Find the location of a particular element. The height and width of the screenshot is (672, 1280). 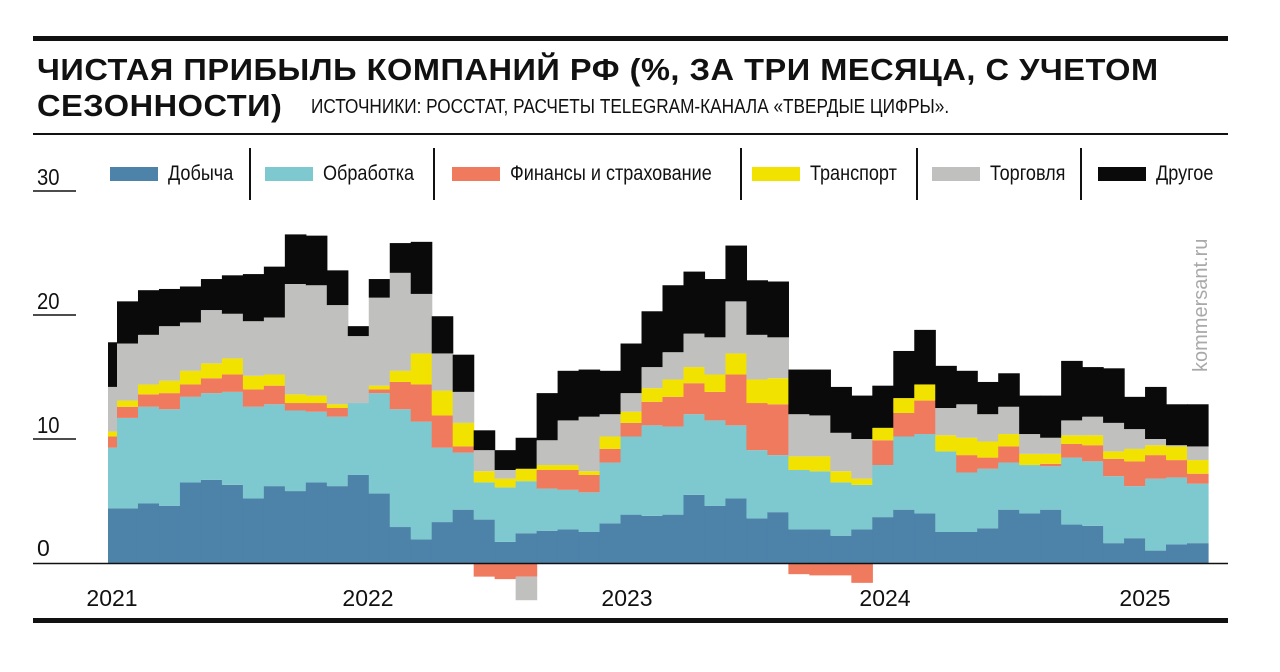

legend-item-transport: Транспорт is located at coordinates (831, 174).